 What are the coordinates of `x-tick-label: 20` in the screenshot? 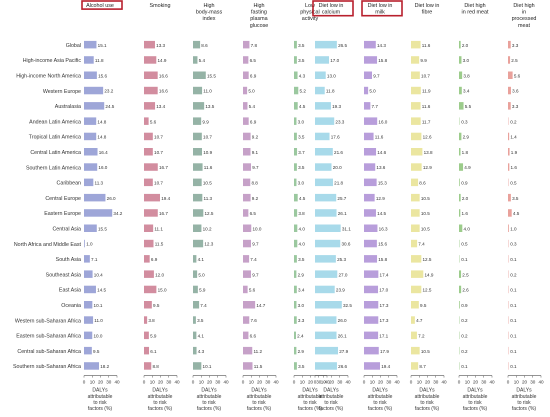 It's located at (332, 382).